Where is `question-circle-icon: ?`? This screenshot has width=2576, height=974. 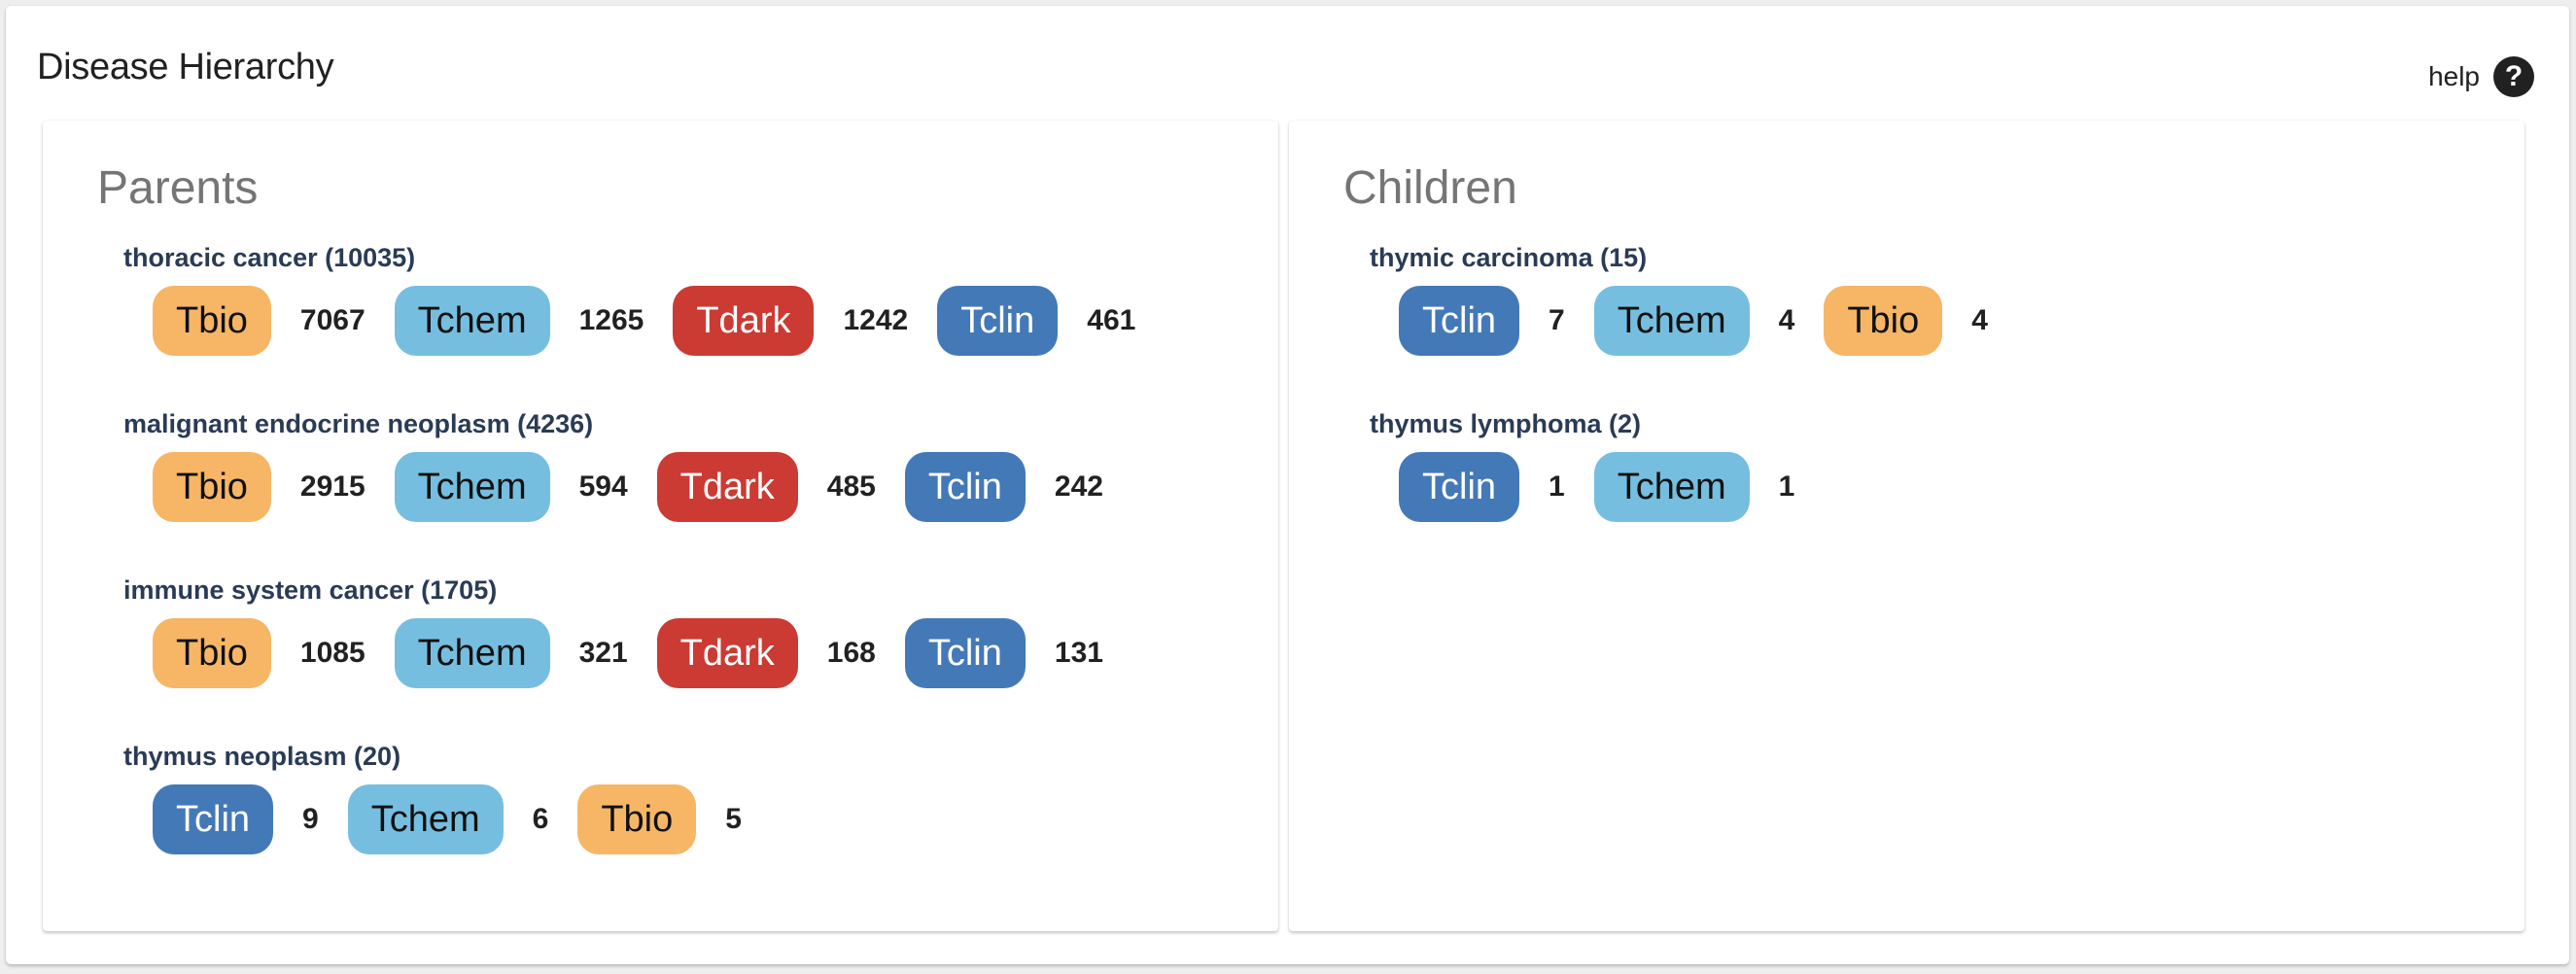
question-circle-icon: ? is located at coordinates (2513, 76).